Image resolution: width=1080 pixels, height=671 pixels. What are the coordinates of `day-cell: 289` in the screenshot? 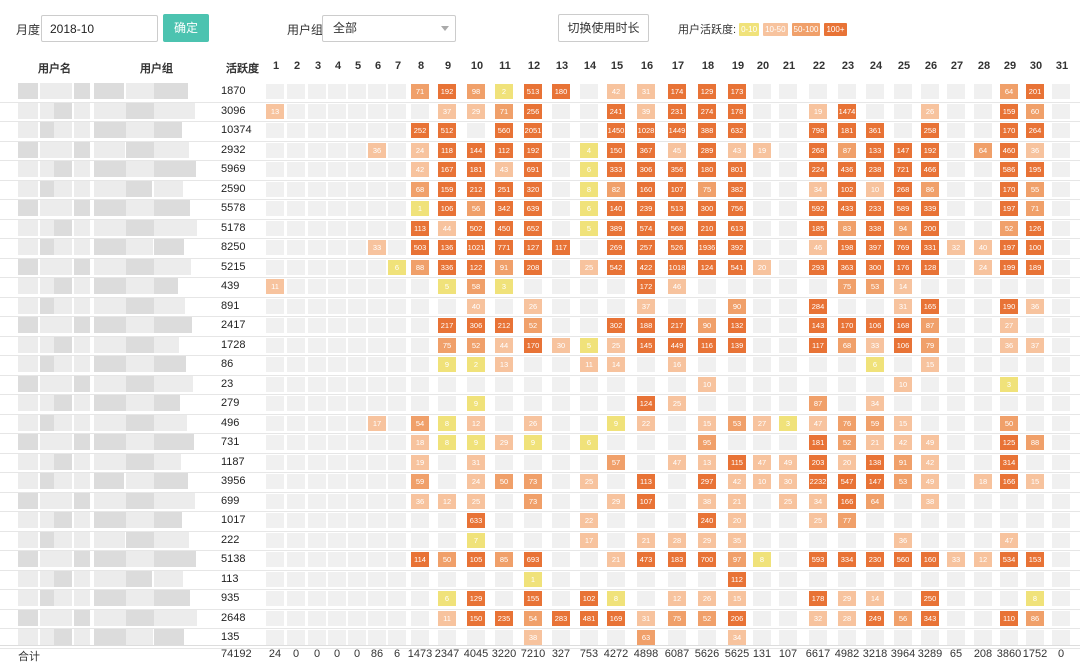 It's located at (707, 150).